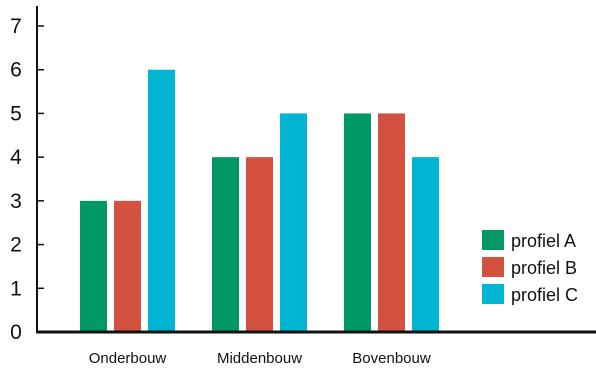 The height and width of the screenshot is (369, 596). Describe the element at coordinates (161, 200) in the screenshot. I see `bar-profiel-c-onderbouw` at that location.